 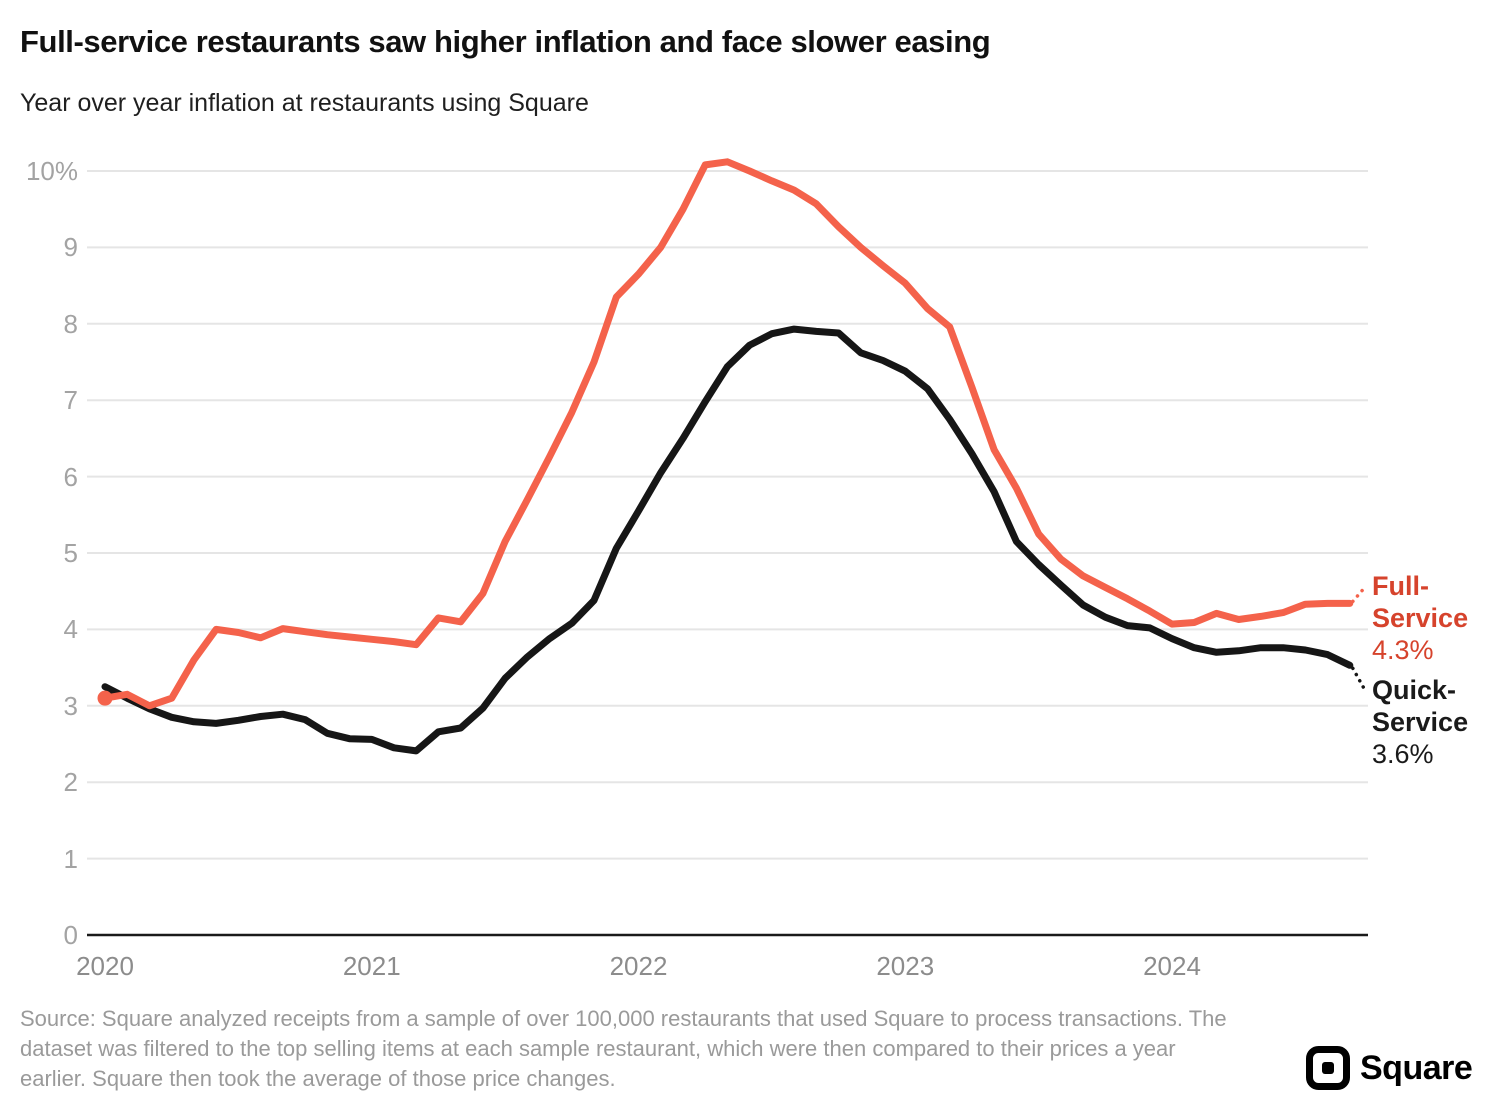 I want to click on y-axis-tick-label: 9, so click(x=70, y=247).